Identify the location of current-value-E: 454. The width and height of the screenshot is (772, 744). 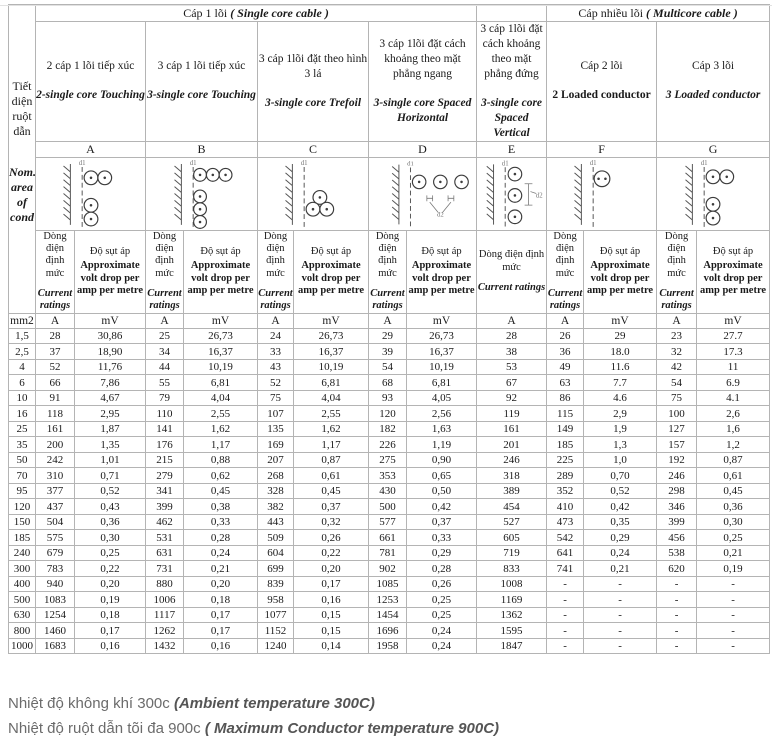
(512, 506).